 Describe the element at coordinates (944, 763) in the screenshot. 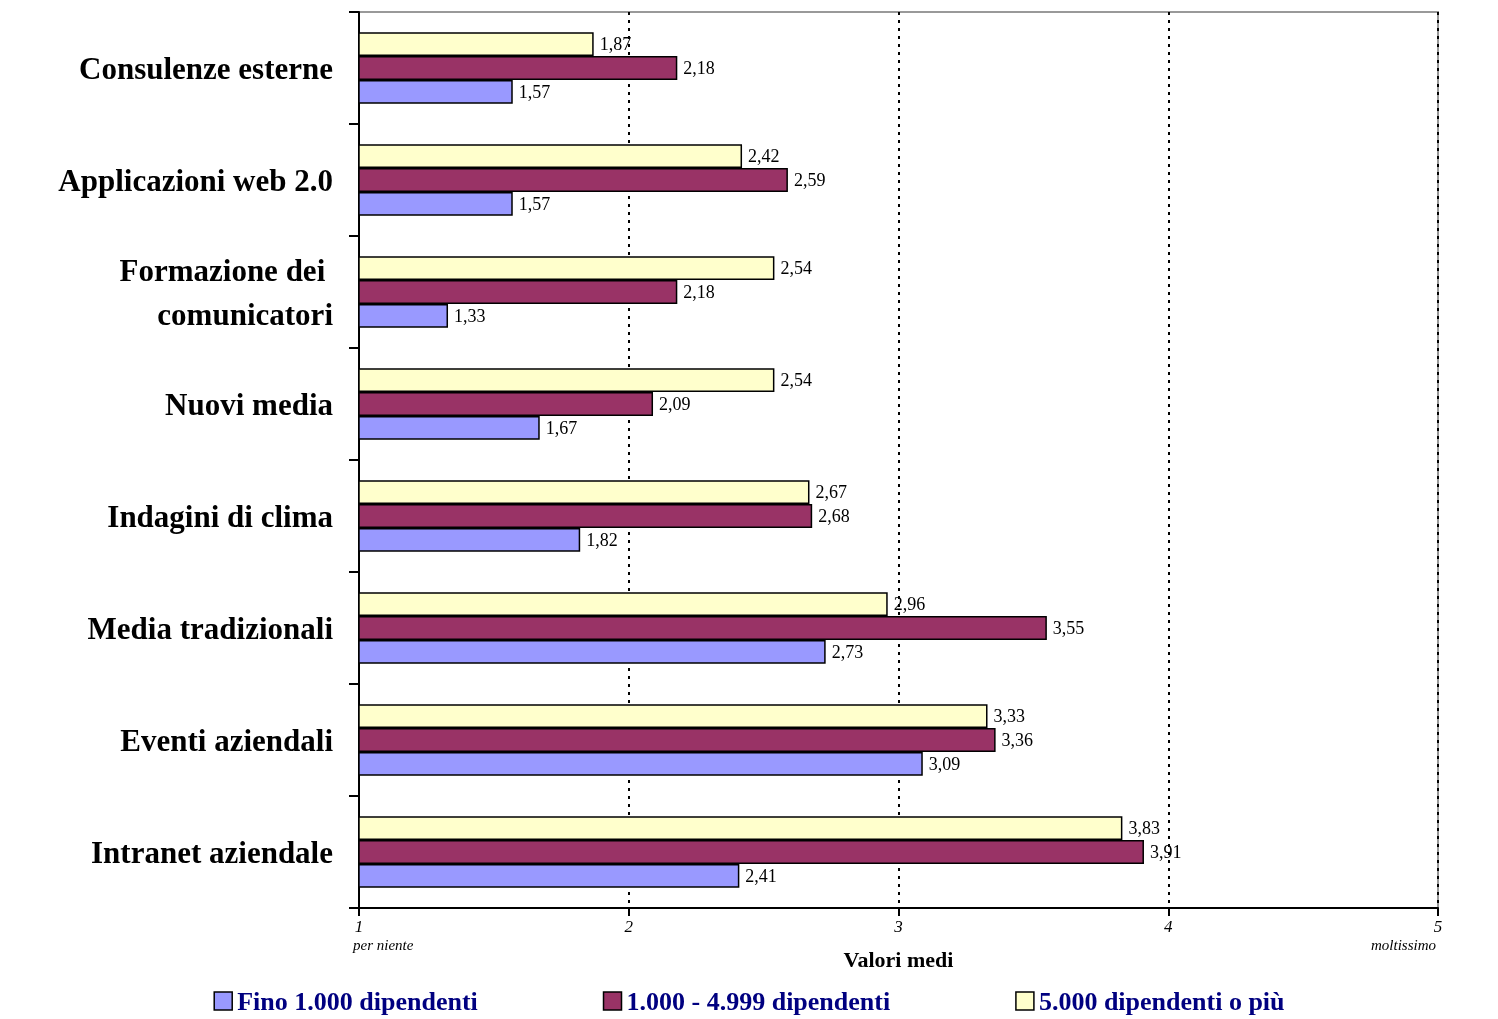

I see `data-label: 3,09` at that location.